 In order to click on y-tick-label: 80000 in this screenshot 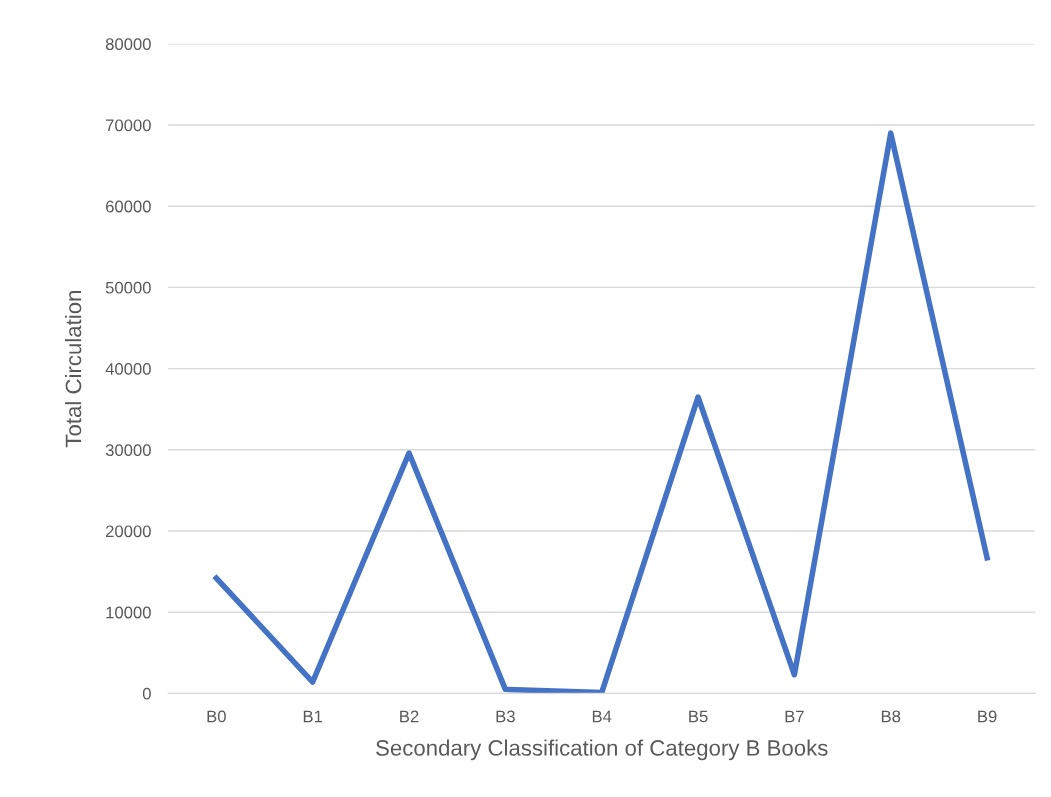, I will do `click(128, 44)`.